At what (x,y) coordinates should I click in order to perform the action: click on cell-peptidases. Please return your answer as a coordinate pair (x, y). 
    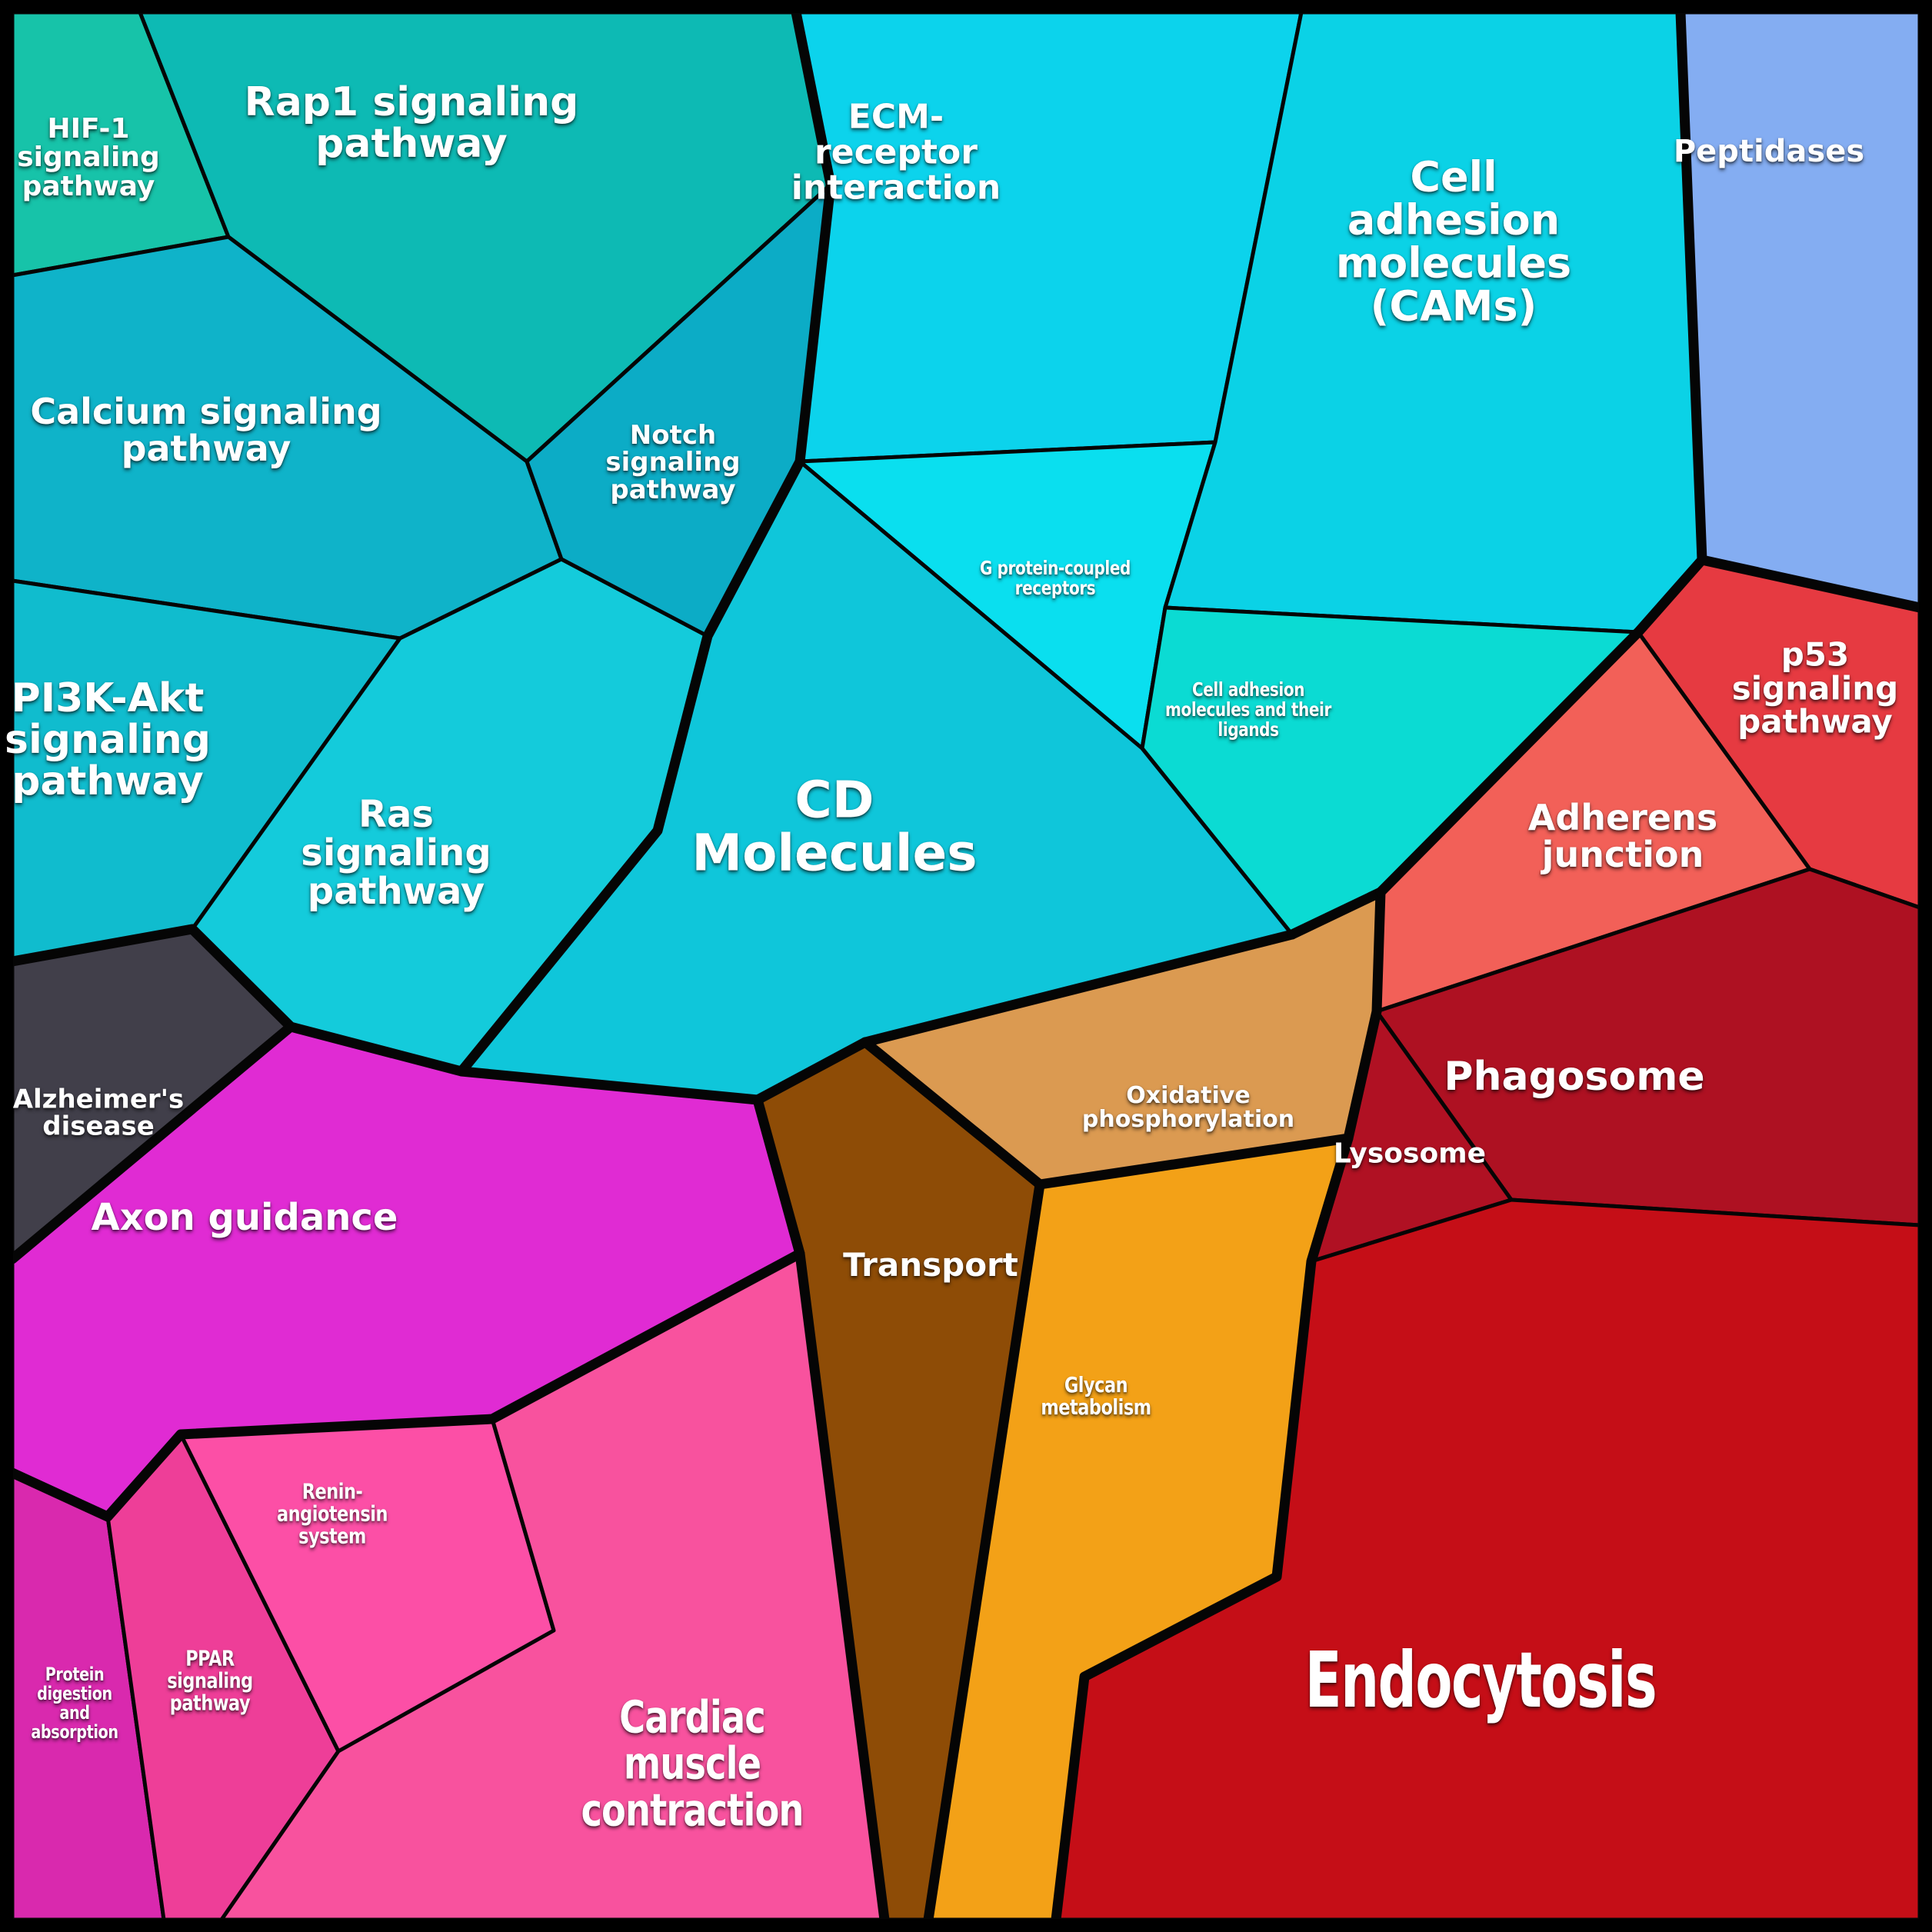
    Looking at the image, I should click on (1800, 310).